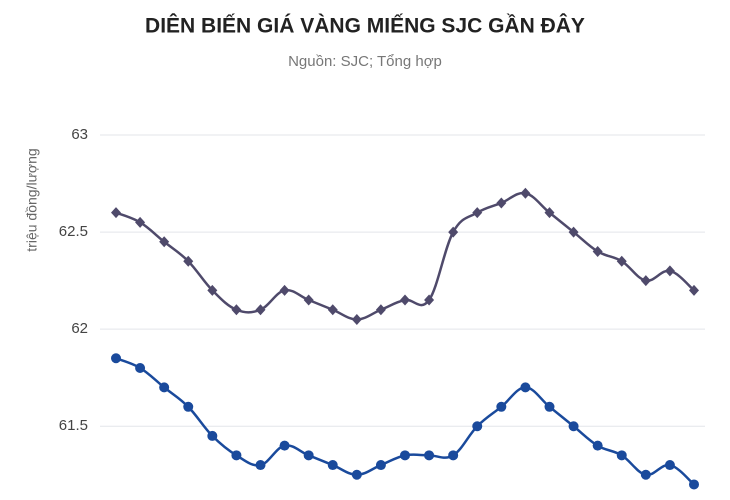 The image size is (730, 500). Describe the element at coordinates (32, 199) in the screenshot. I see `y-axis-label: triệu đồng/lượng` at that location.